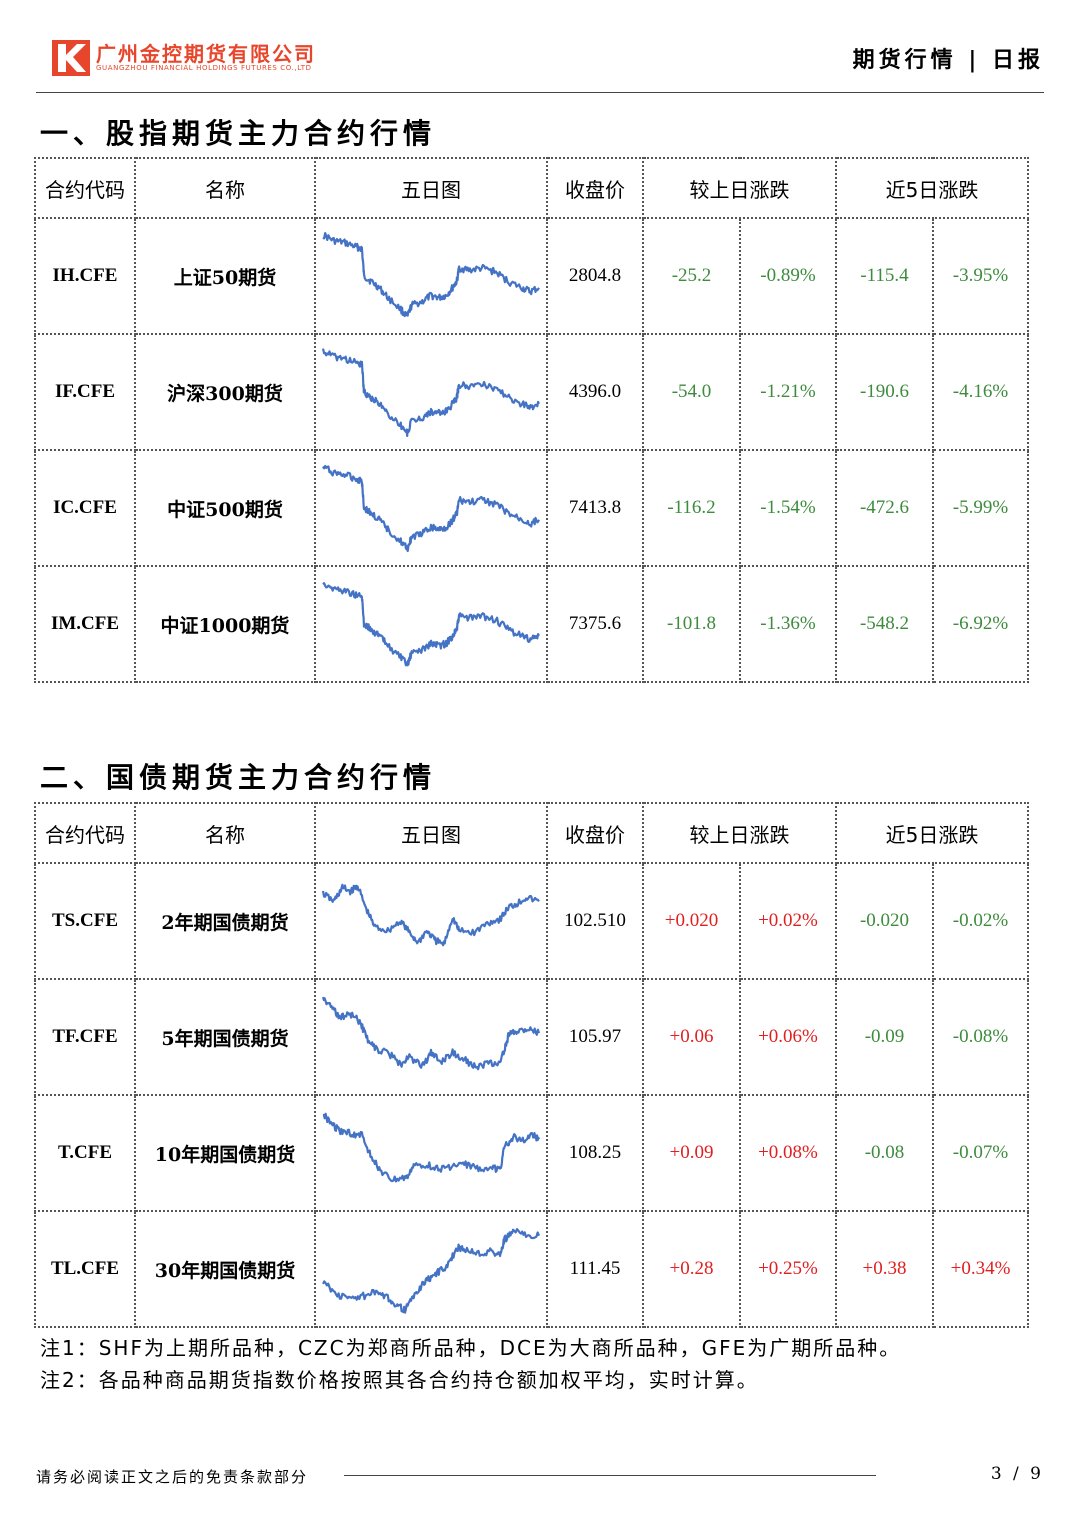 This screenshot has width=1080, height=1527. I want to click on close-price: 4396.0, so click(595, 392).